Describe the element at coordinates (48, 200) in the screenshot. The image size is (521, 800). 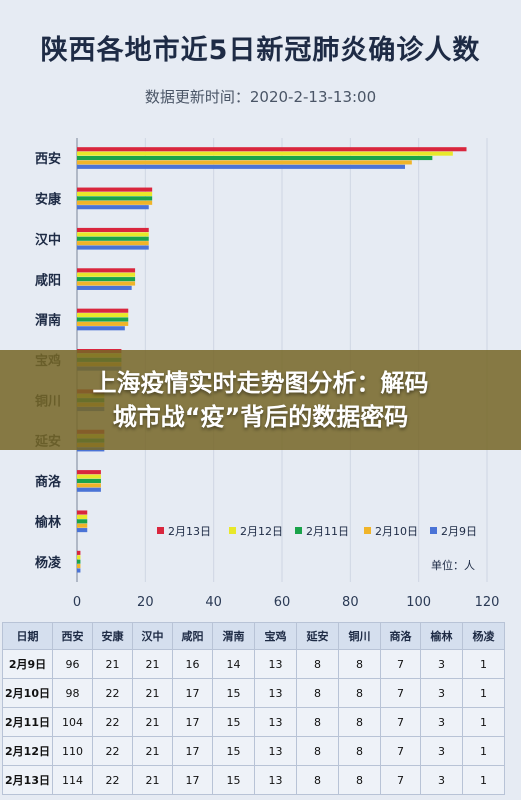
I see `category-label: 安康` at that location.